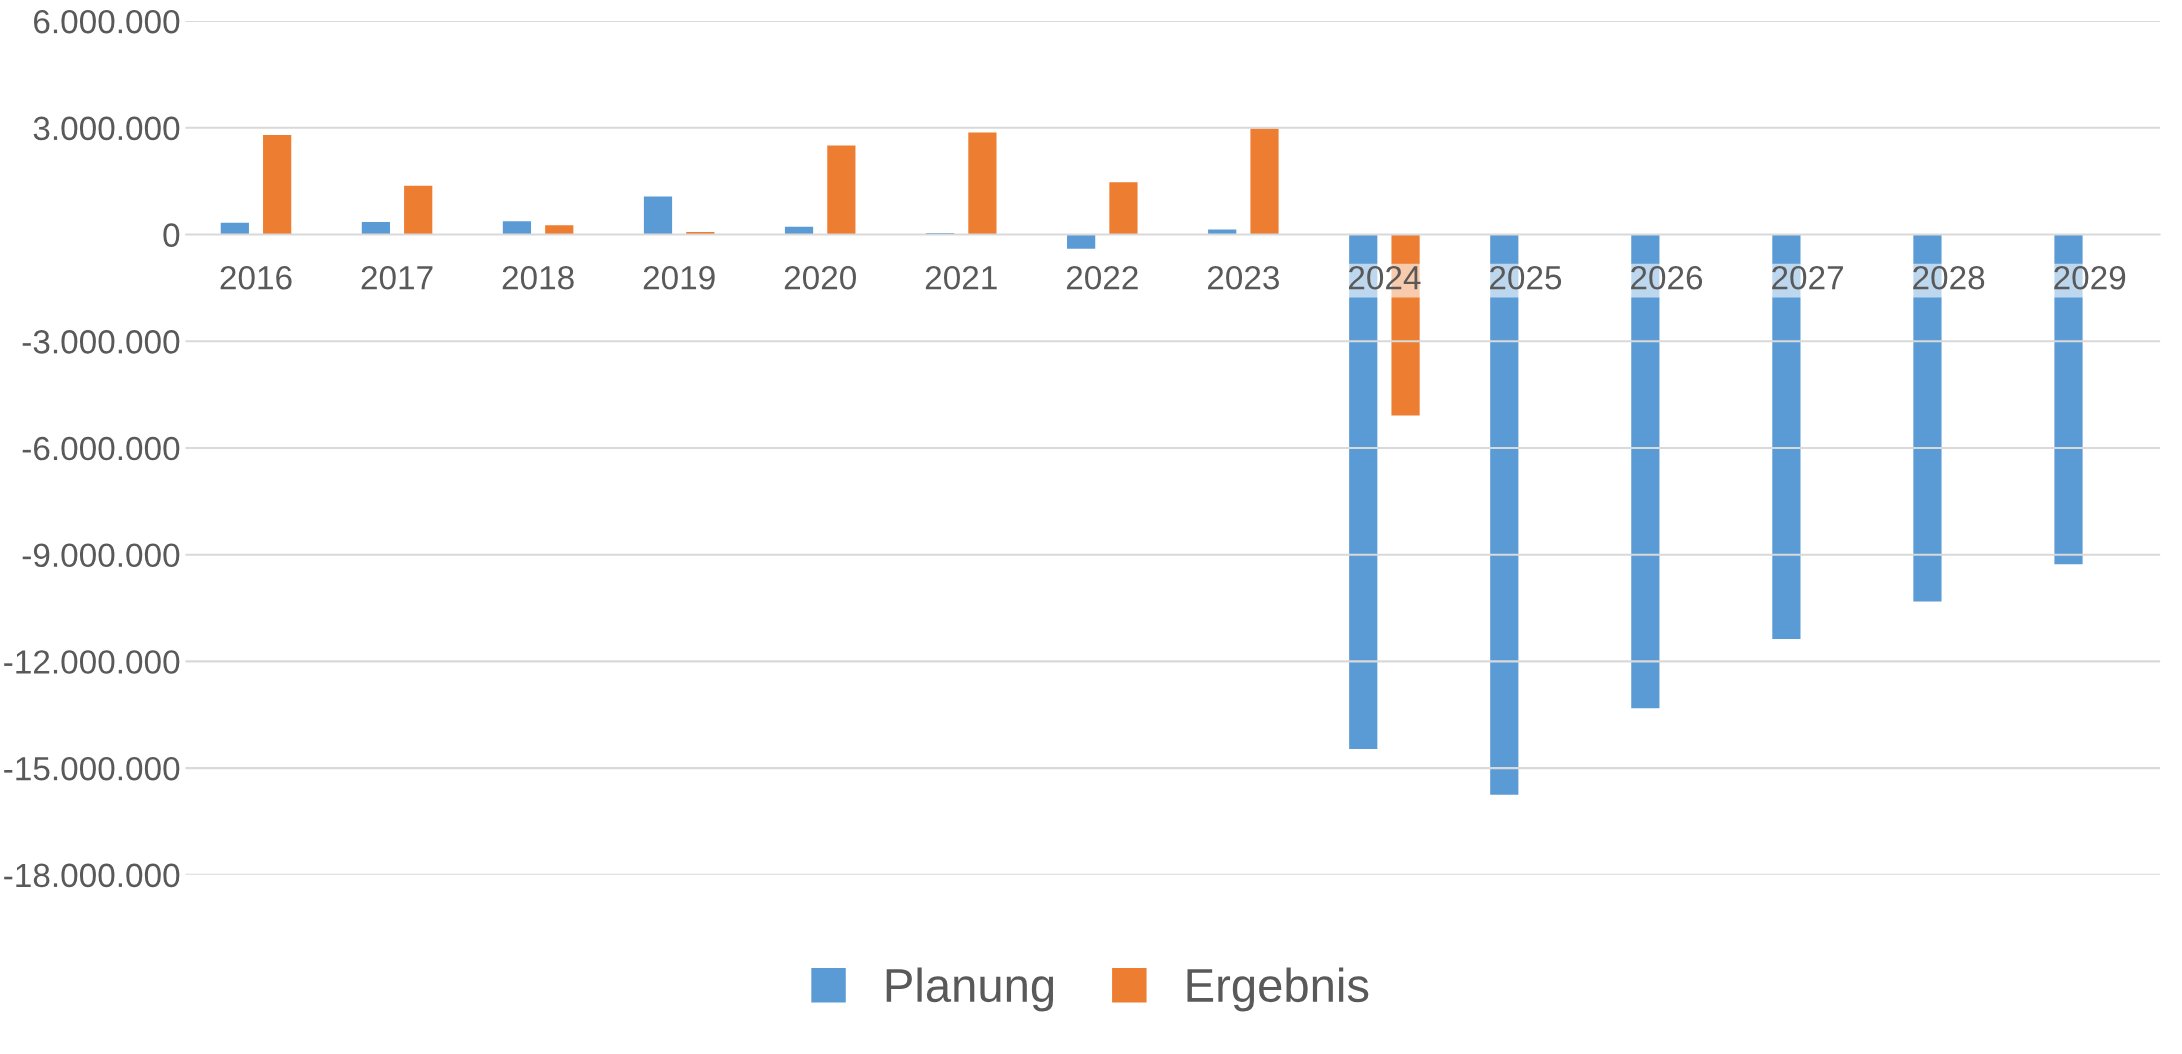  What do you see at coordinates (970, 989) in the screenshot?
I see `legend-label: Planung` at bounding box center [970, 989].